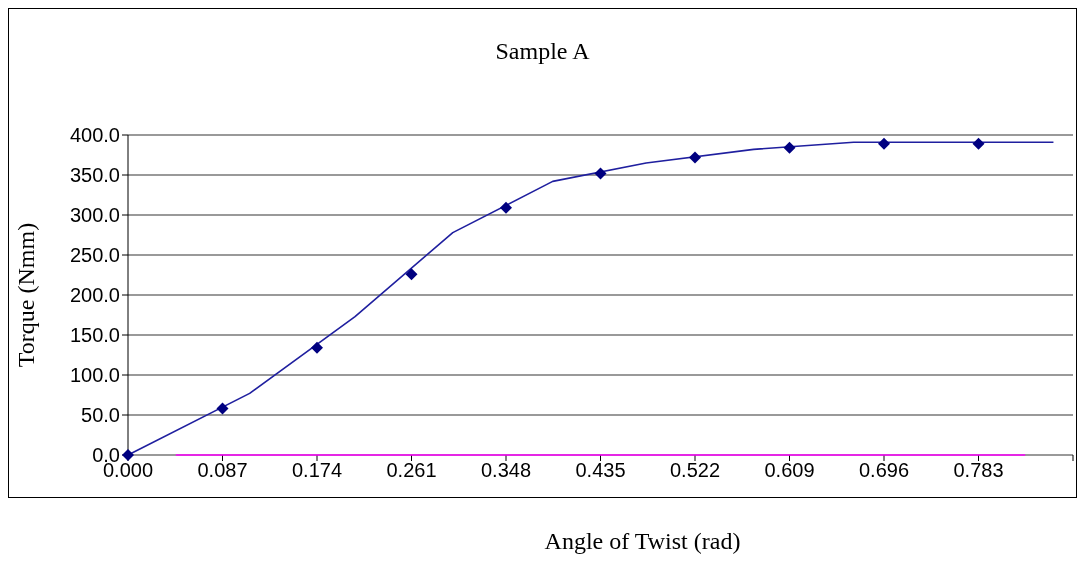 The height and width of the screenshot is (563, 1085). I want to click on x-tick-label: 0.783, so click(978, 470).